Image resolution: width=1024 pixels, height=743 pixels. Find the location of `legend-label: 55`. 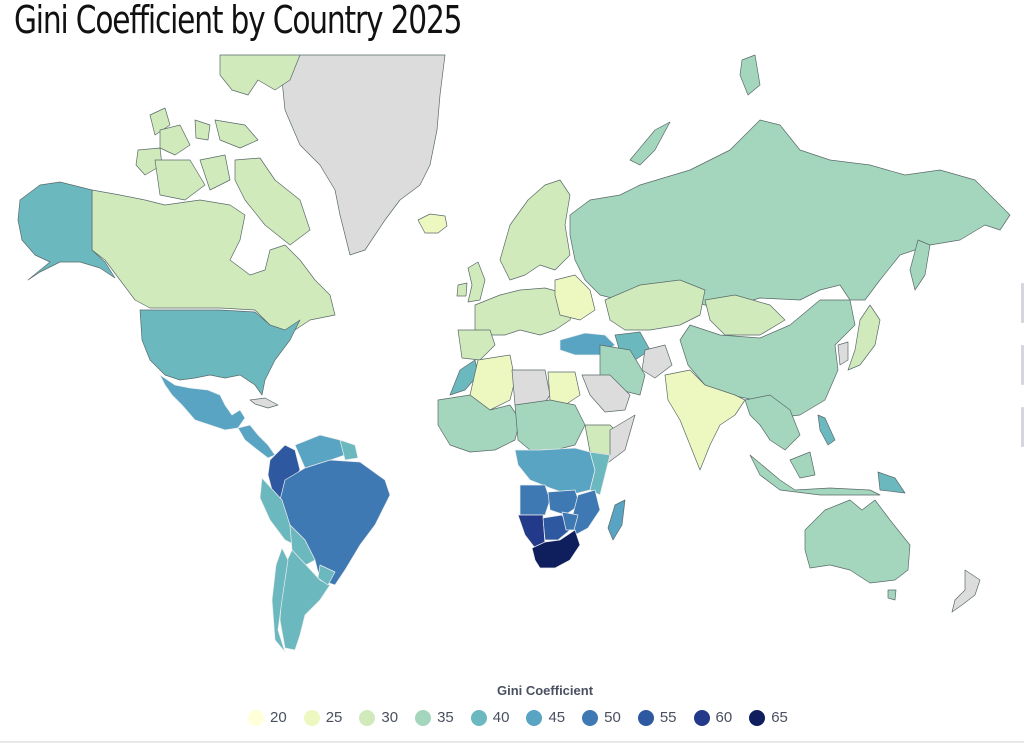

legend-label: 55 is located at coordinates (668, 717).